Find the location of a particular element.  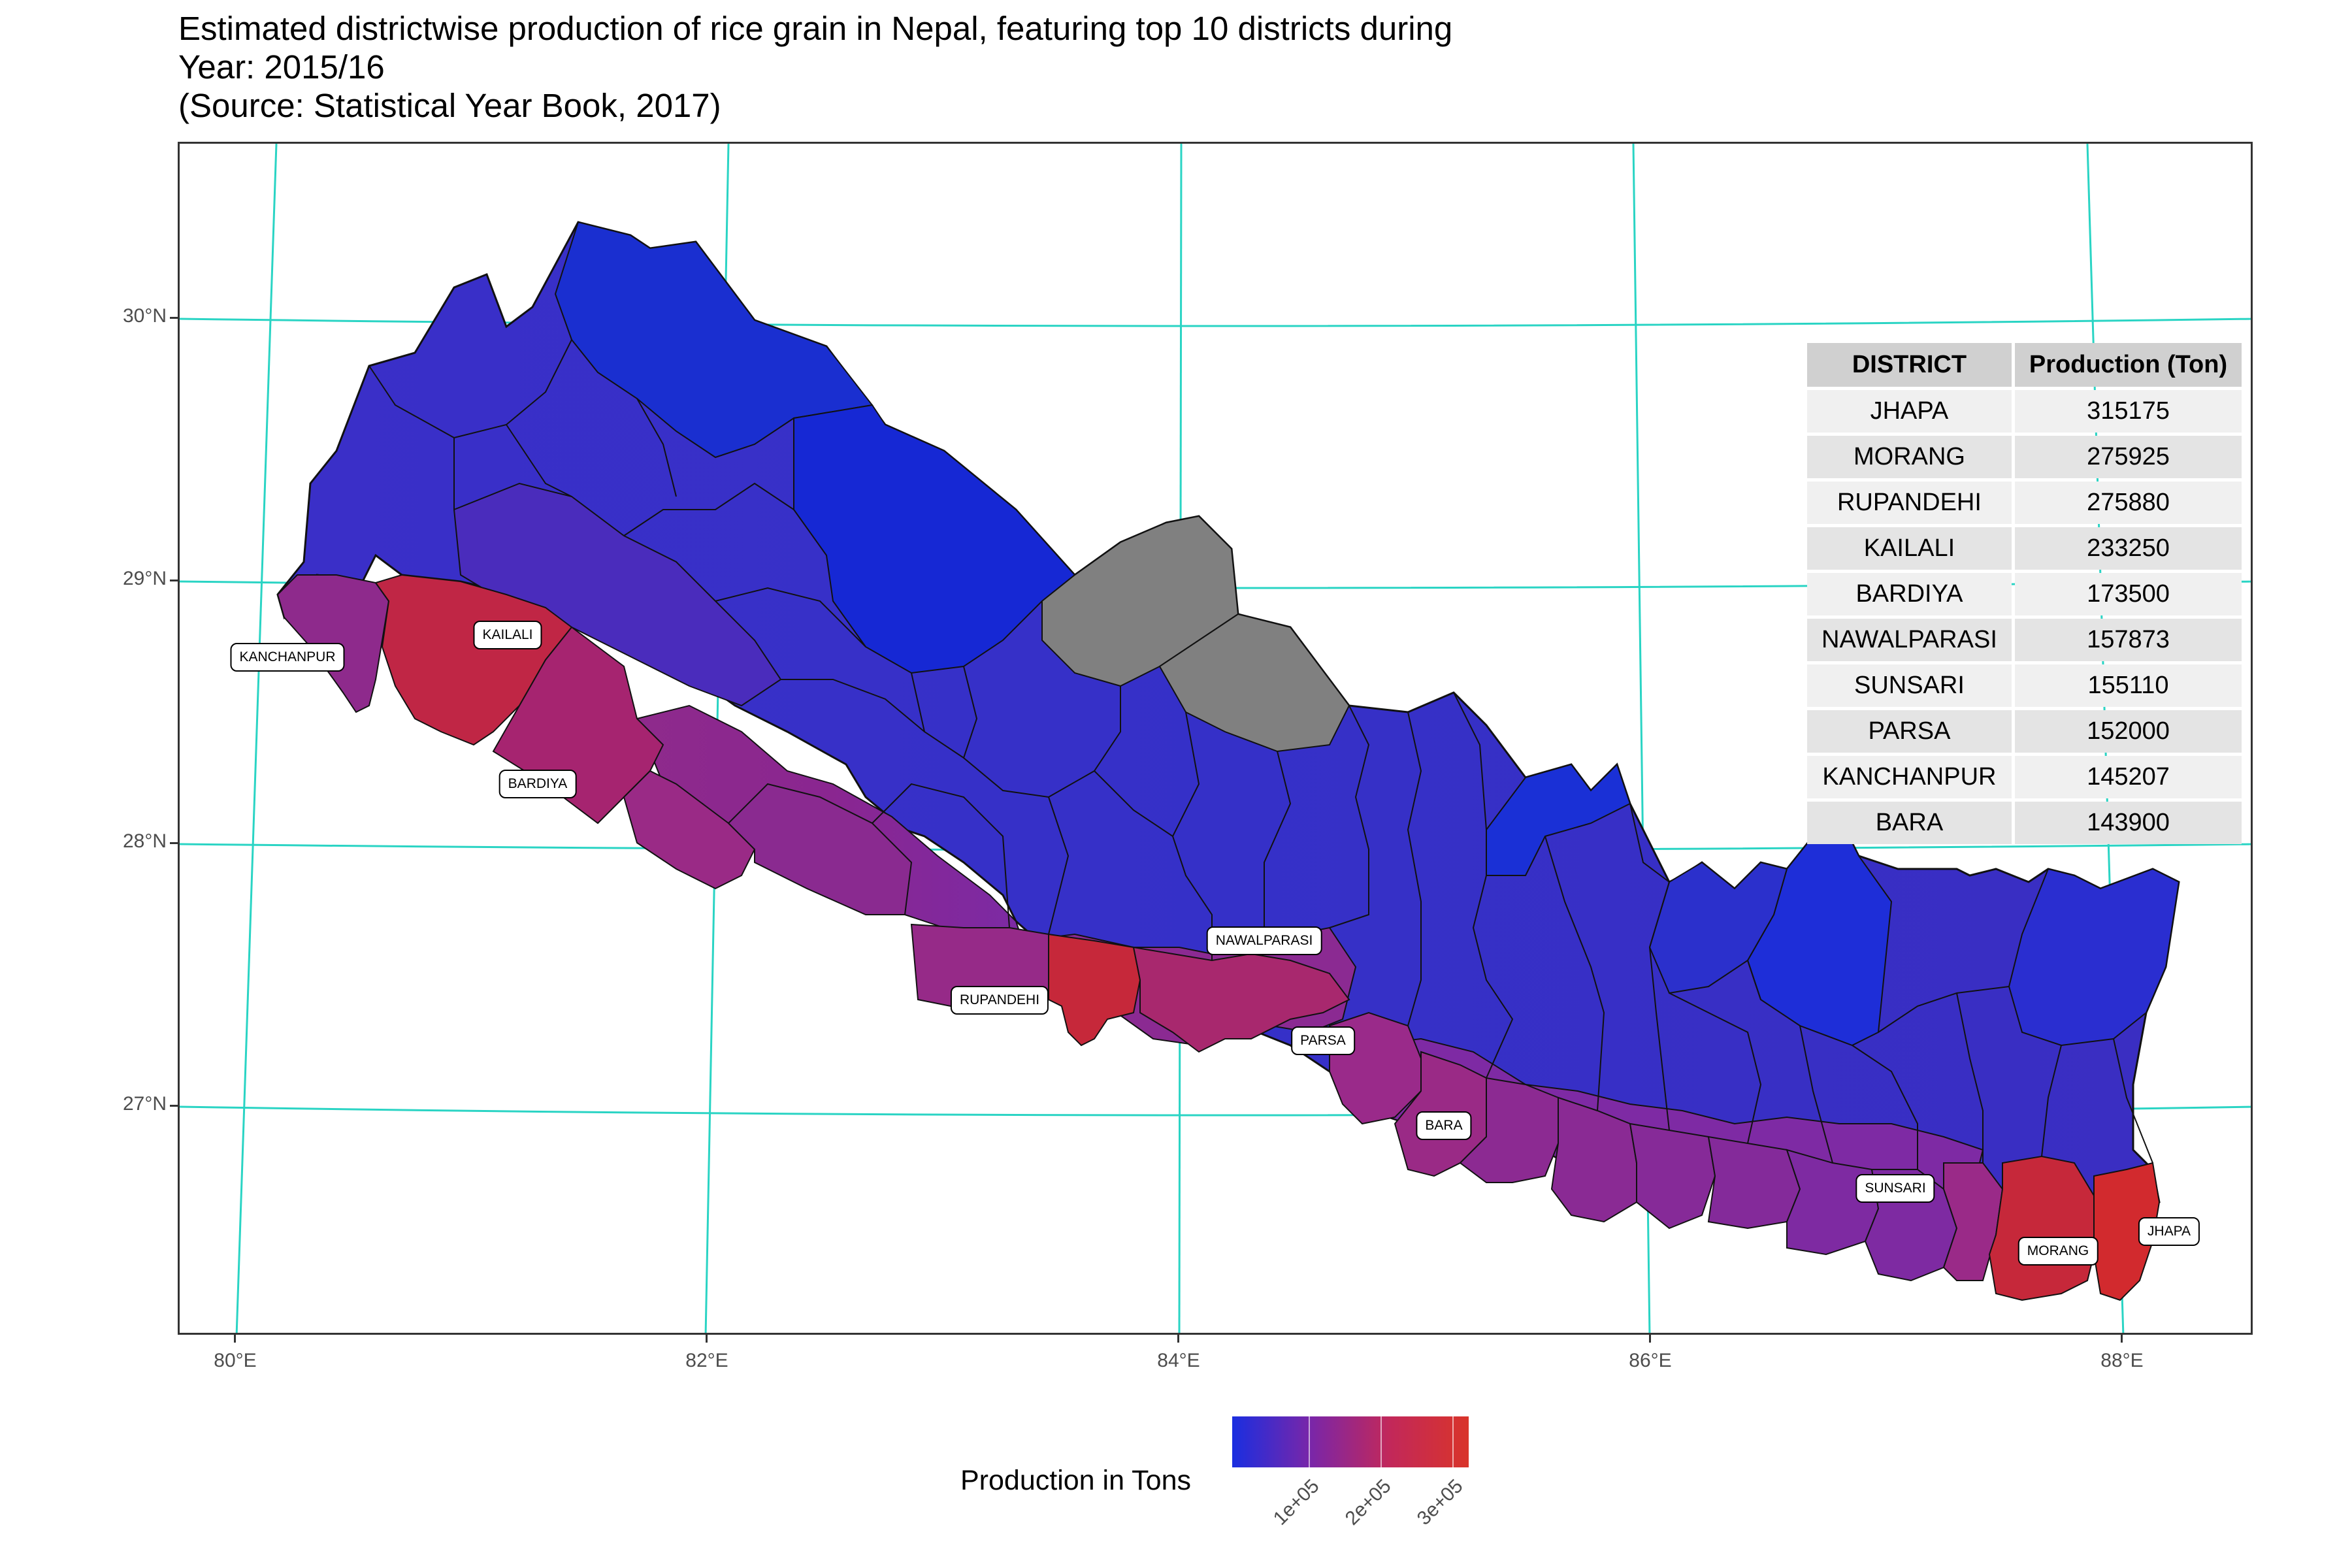

district-label-morang: MORANG is located at coordinates (2058, 1251).